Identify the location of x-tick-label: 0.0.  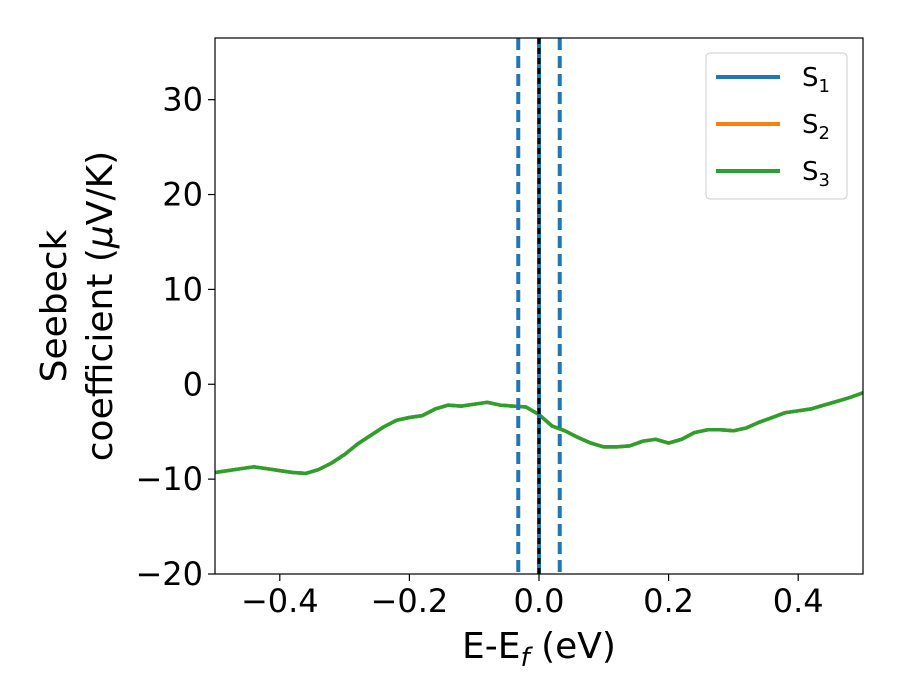
(539, 601).